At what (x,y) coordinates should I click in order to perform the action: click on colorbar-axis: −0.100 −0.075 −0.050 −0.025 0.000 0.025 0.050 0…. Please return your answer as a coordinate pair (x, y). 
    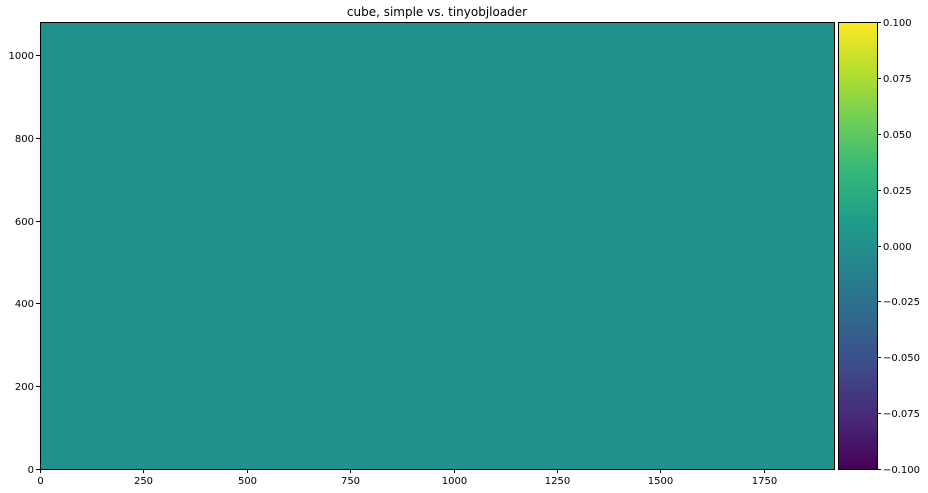
    Looking at the image, I should click on (898, 247).